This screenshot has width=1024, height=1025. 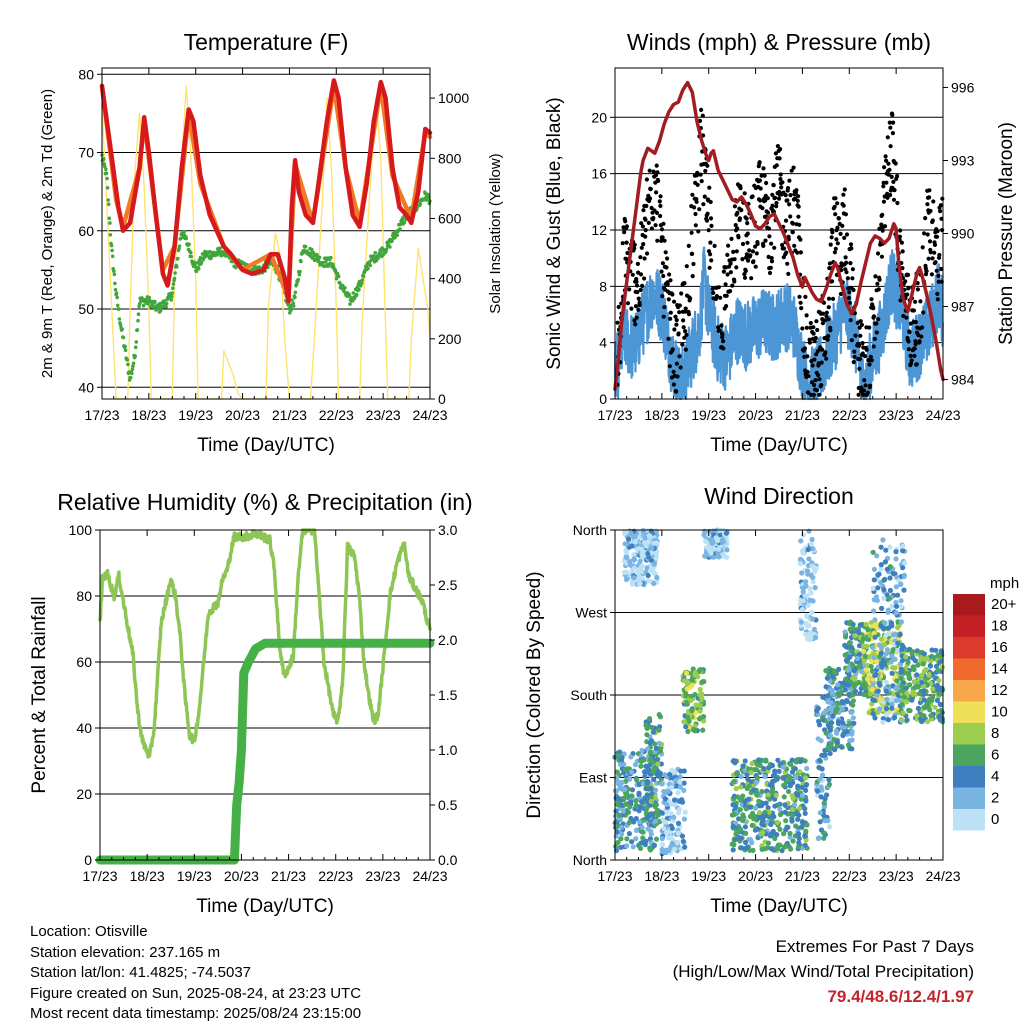 I want to click on y-tick-label: 80, so click(x=86, y=74).